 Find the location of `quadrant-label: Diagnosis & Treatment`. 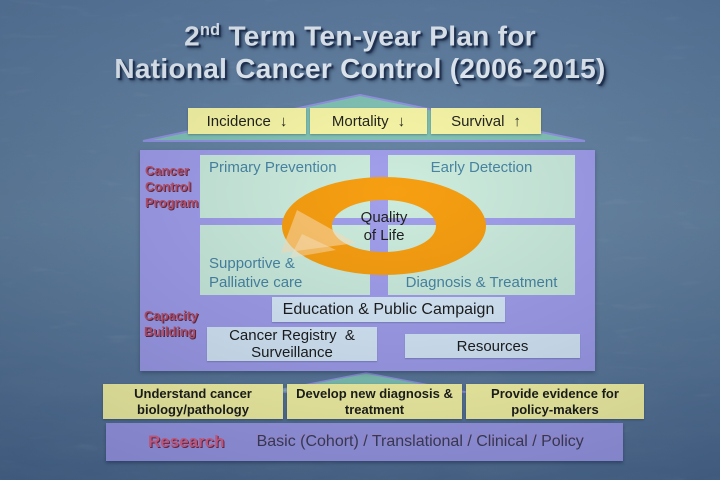

quadrant-label: Diagnosis & Treatment is located at coordinates (481, 282).